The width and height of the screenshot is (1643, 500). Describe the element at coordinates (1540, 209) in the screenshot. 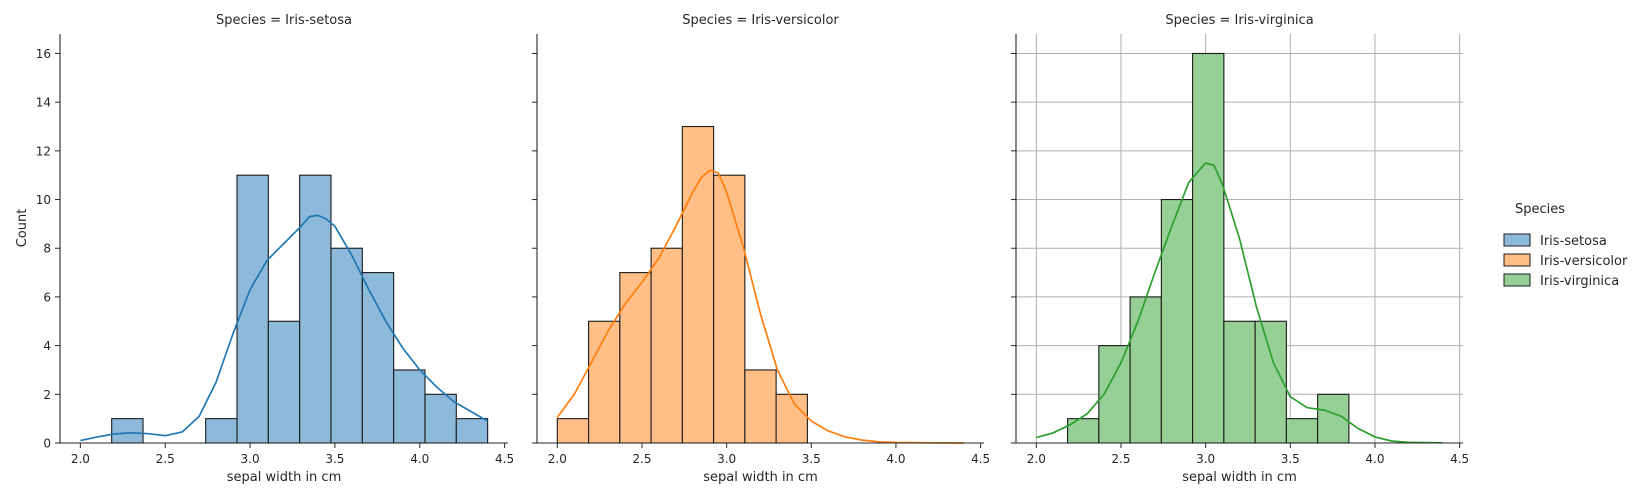

I see `legend-title: Species` at that location.